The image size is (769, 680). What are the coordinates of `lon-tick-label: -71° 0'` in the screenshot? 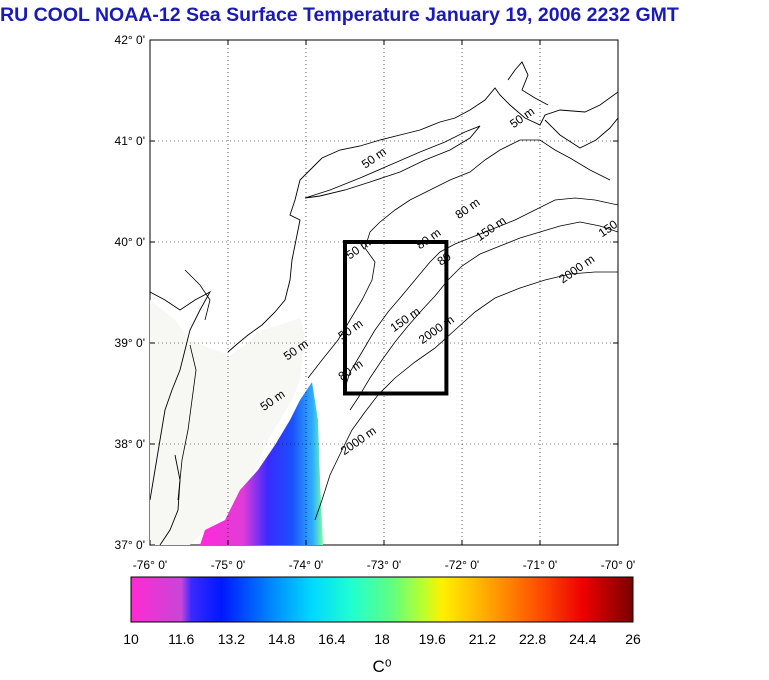 It's located at (540, 565).